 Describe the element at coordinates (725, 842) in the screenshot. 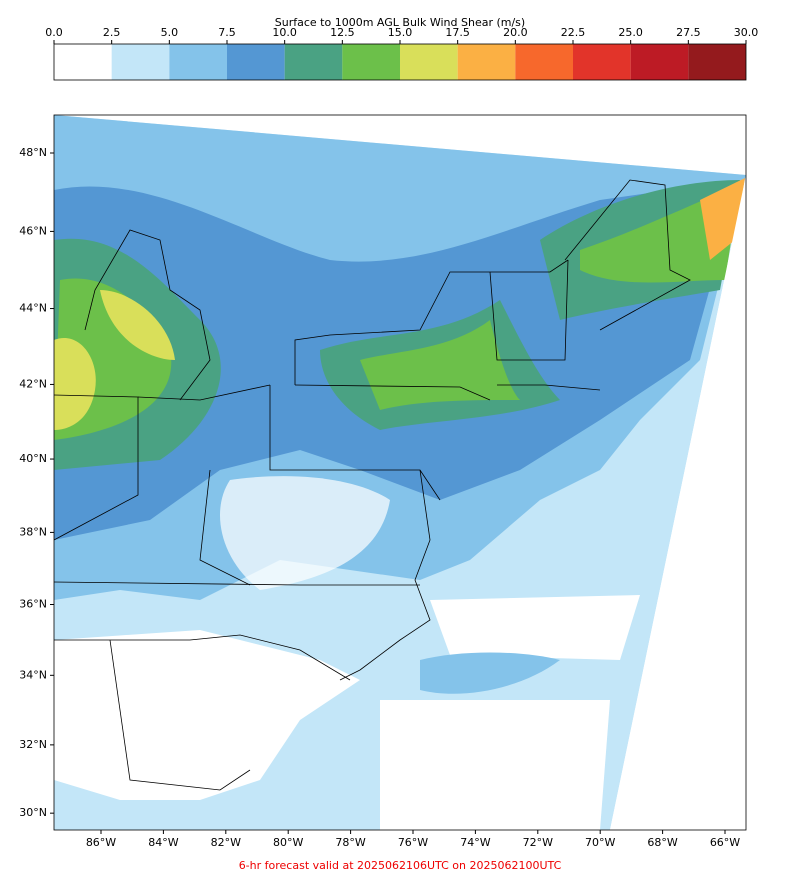

I see `lon-tick-label: 66°W` at that location.